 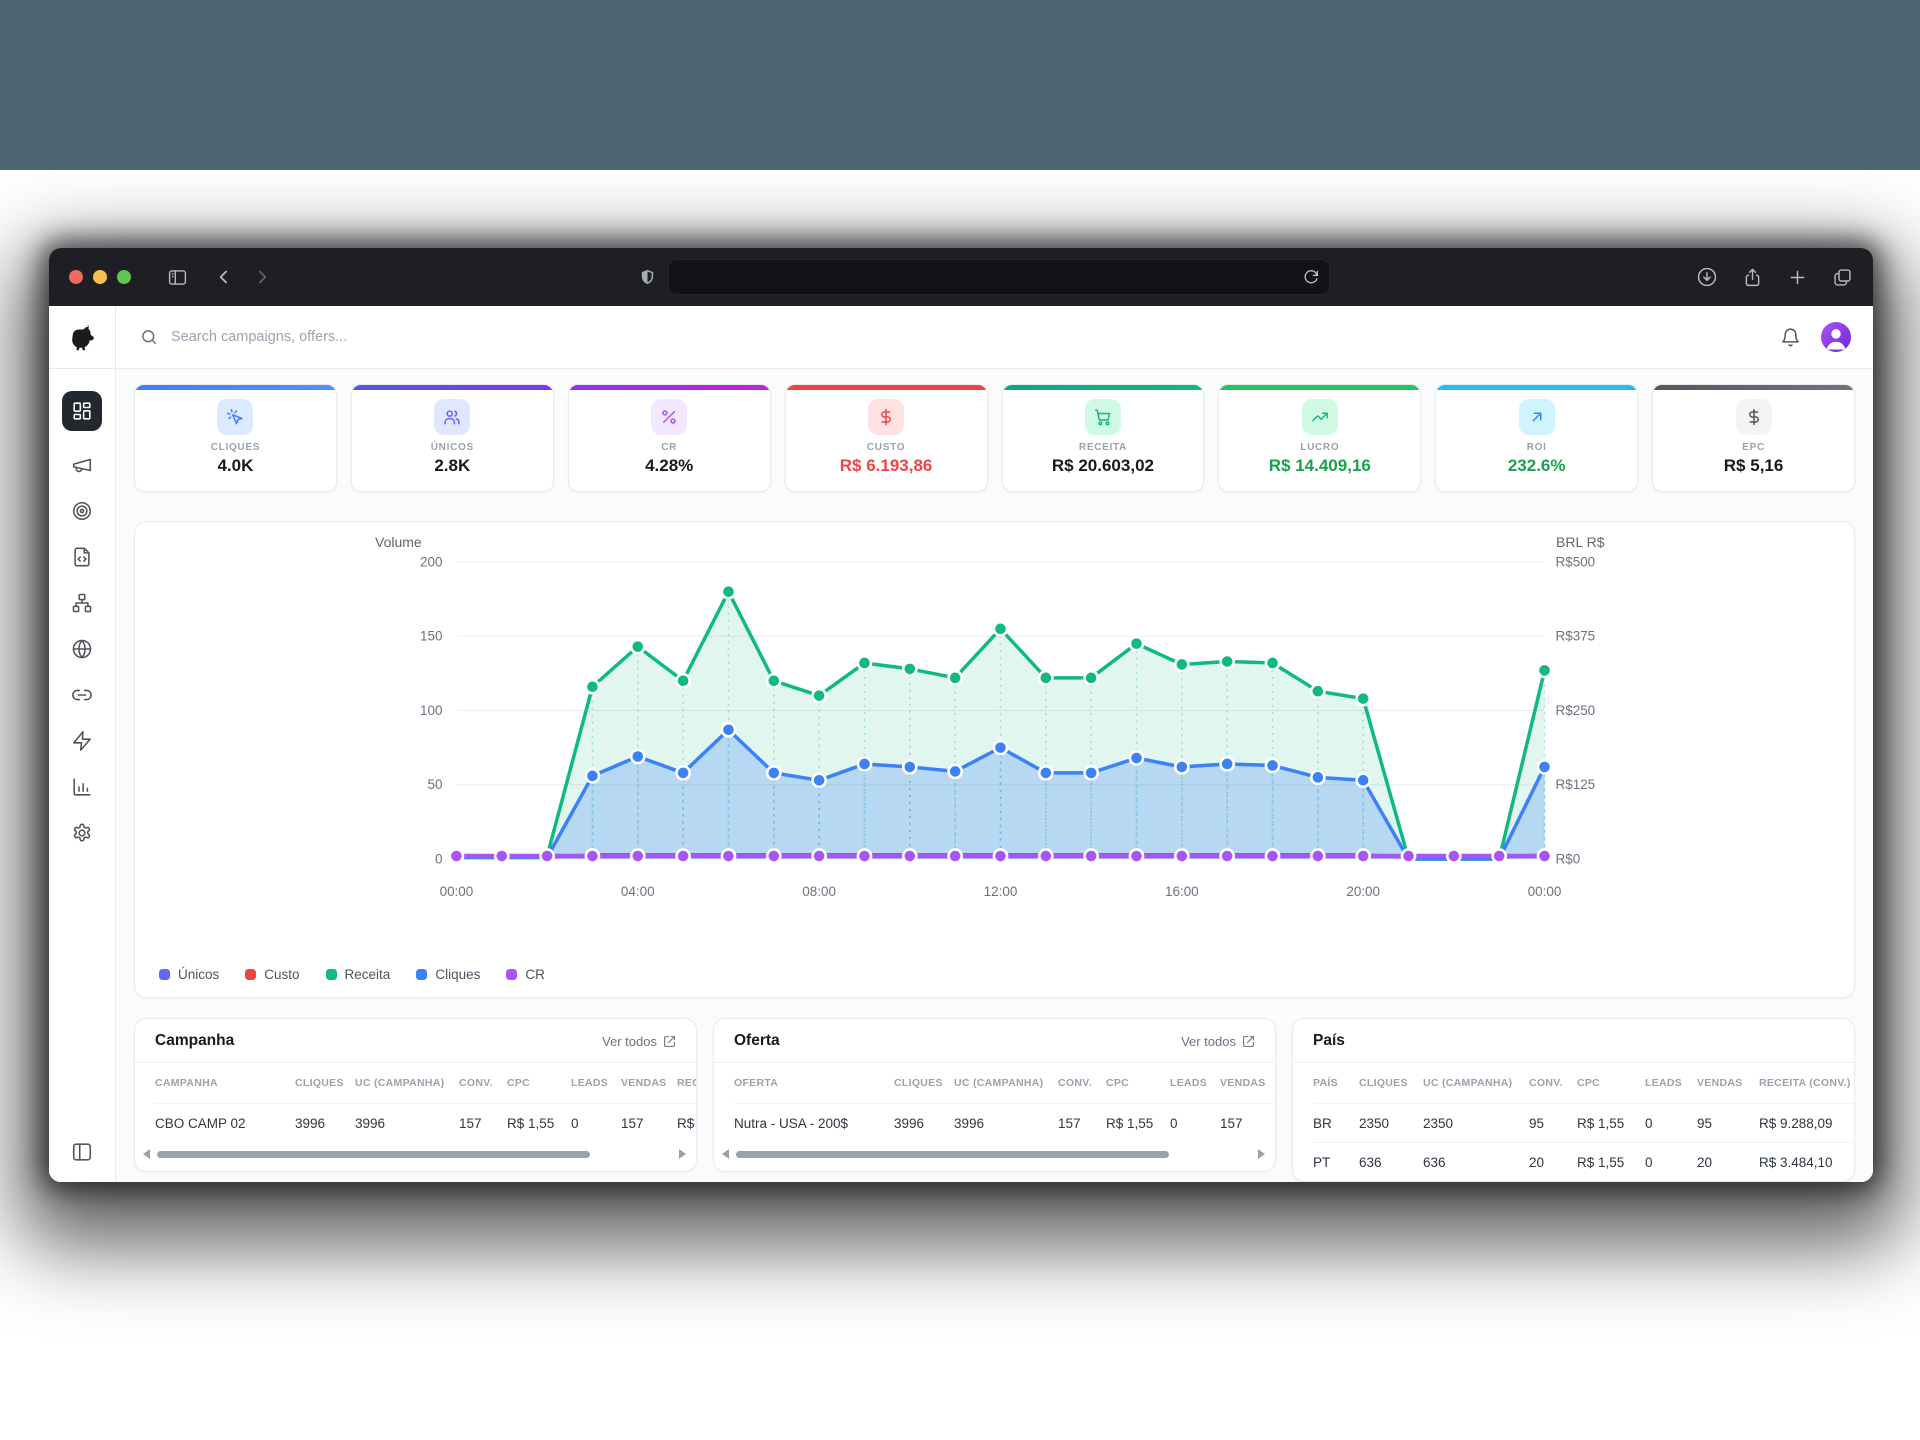 I want to click on svg-text: R$0, so click(x=1568, y=858).